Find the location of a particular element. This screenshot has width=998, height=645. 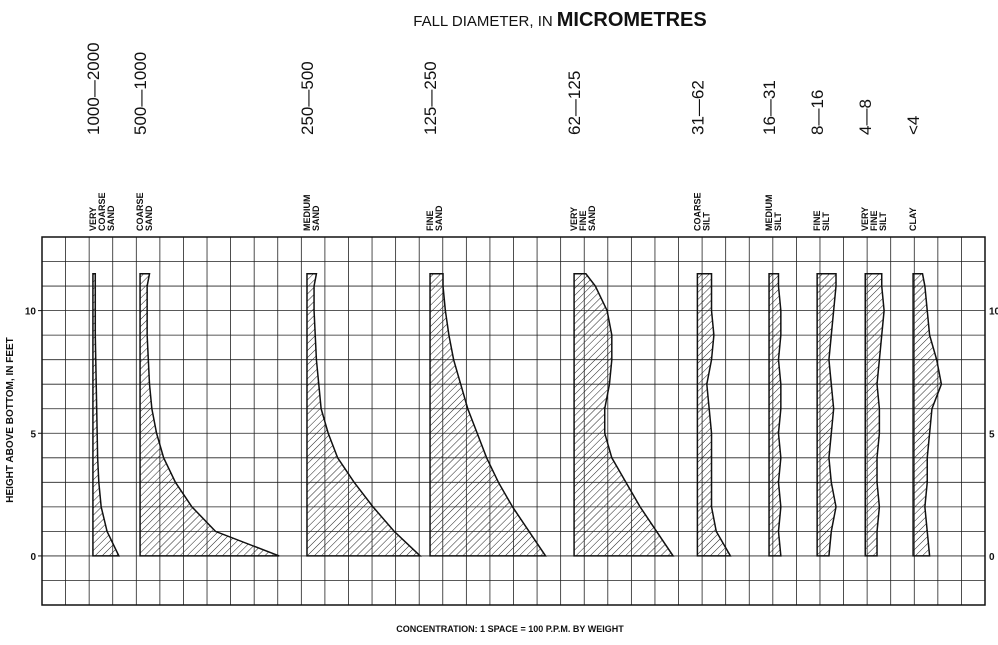

y-axis-label: HEIGHT ABOVE BOTTOM, IN FEET is located at coordinates (10, 420).